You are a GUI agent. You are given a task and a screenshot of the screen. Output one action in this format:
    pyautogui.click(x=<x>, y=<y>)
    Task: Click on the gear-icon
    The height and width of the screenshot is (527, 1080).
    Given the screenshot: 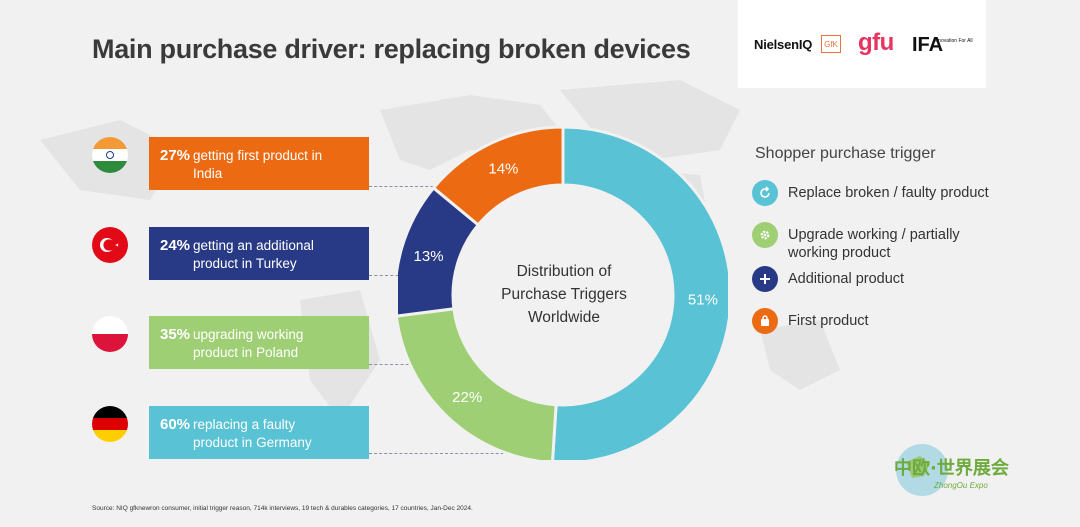 What is the action you would take?
    pyautogui.click(x=765, y=235)
    